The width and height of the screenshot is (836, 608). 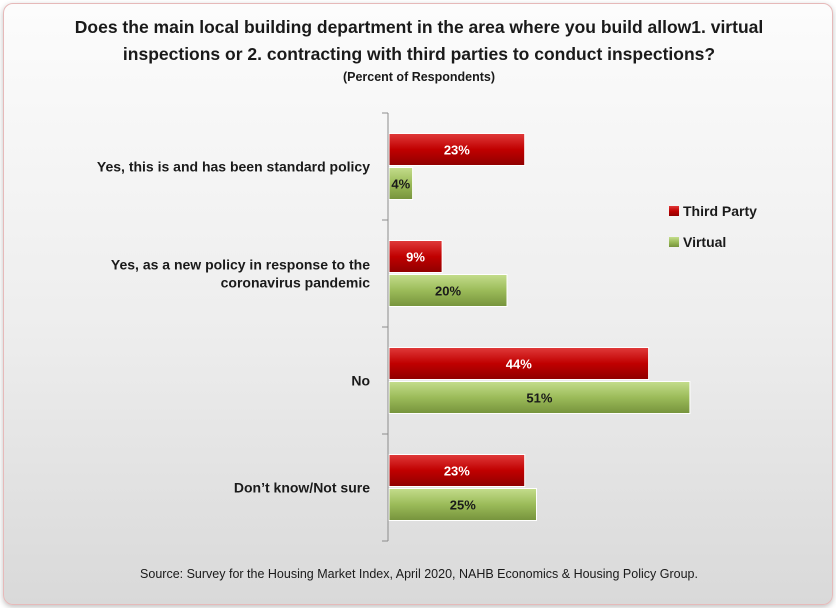 I want to click on legend-entry: Third Party, so click(x=720, y=211).